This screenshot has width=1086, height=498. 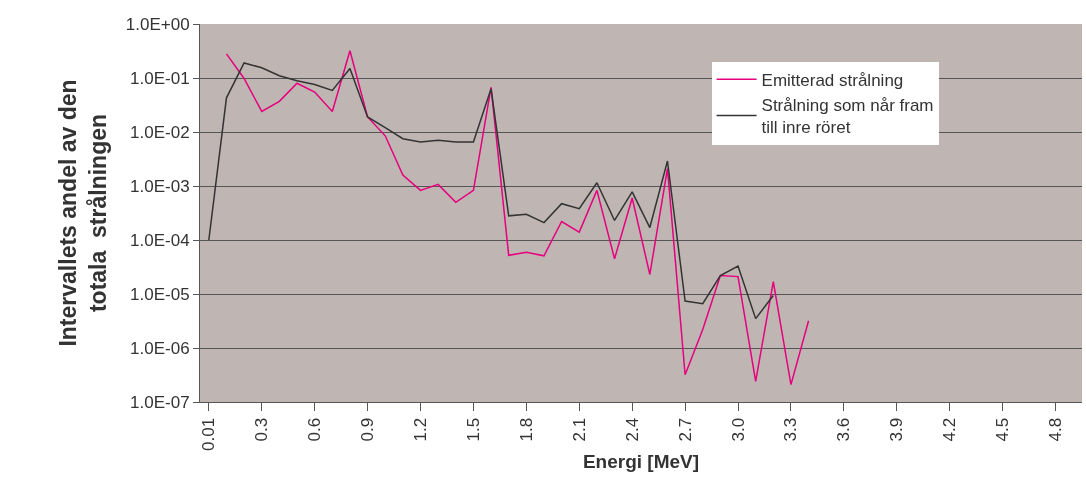 I want to click on y-tick-label: 1.0E-03, so click(x=160, y=186).